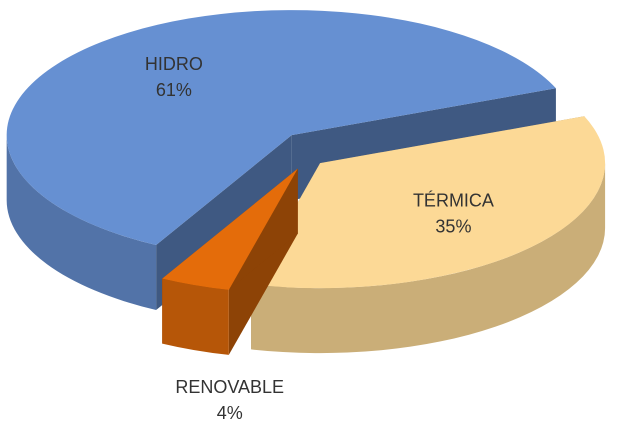  Describe the element at coordinates (229, 387) in the screenshot. I see `slice-label: RENOVABLE` at that location.